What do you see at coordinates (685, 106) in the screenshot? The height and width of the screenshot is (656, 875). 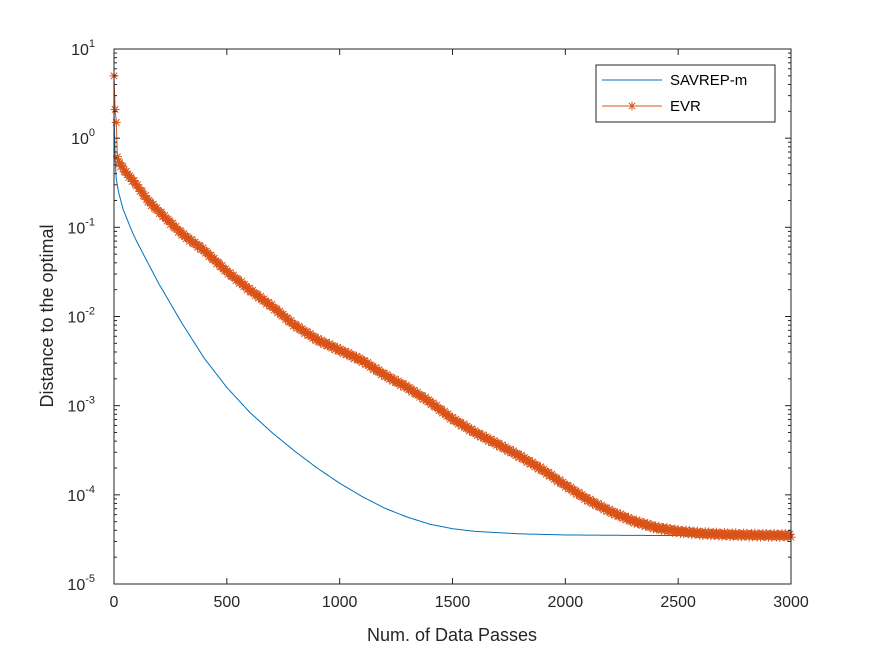 I see `legend-label-evr: EVR` at bounding box center [685, 106].